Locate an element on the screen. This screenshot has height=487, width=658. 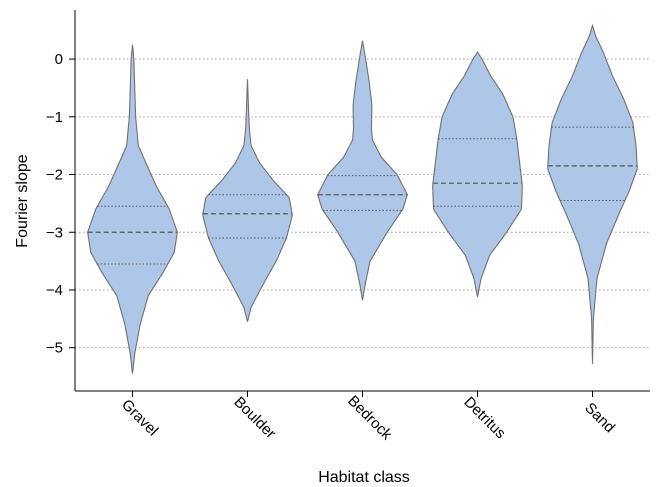
x-tick-label: Detritus is located at coordinates (484, 418).